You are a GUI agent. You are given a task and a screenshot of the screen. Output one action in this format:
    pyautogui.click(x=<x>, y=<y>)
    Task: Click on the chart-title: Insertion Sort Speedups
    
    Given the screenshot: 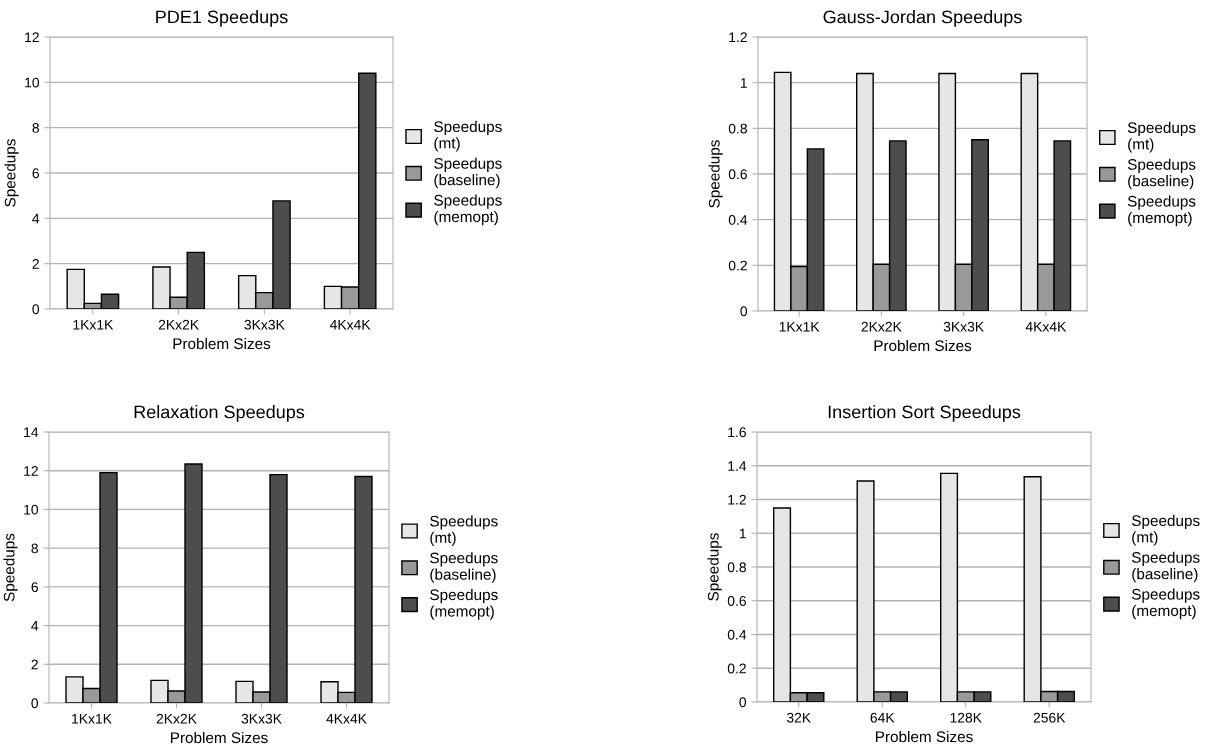 What is the action you would take?
    pyautogui.click(x=924, y=413)
    